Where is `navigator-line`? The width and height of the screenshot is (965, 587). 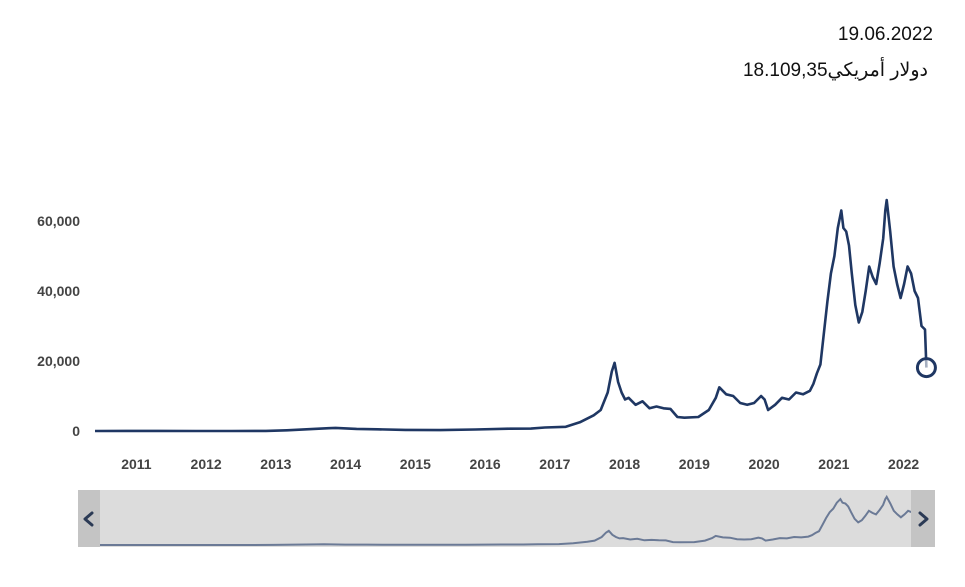 navigator-line is located at coordinates (503, 520).